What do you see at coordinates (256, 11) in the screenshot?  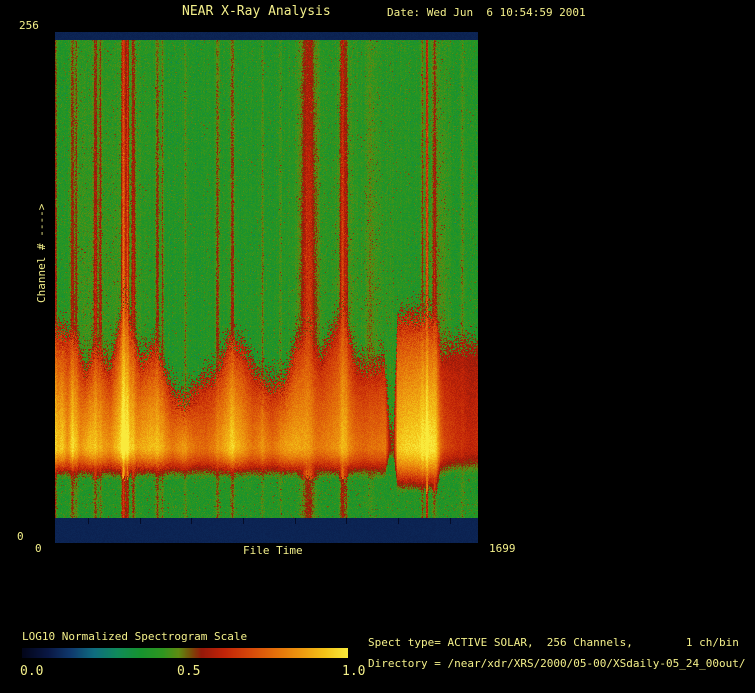 I see `page-title: NEAR X-Ray Analysis` at bounding box center [256, 11].